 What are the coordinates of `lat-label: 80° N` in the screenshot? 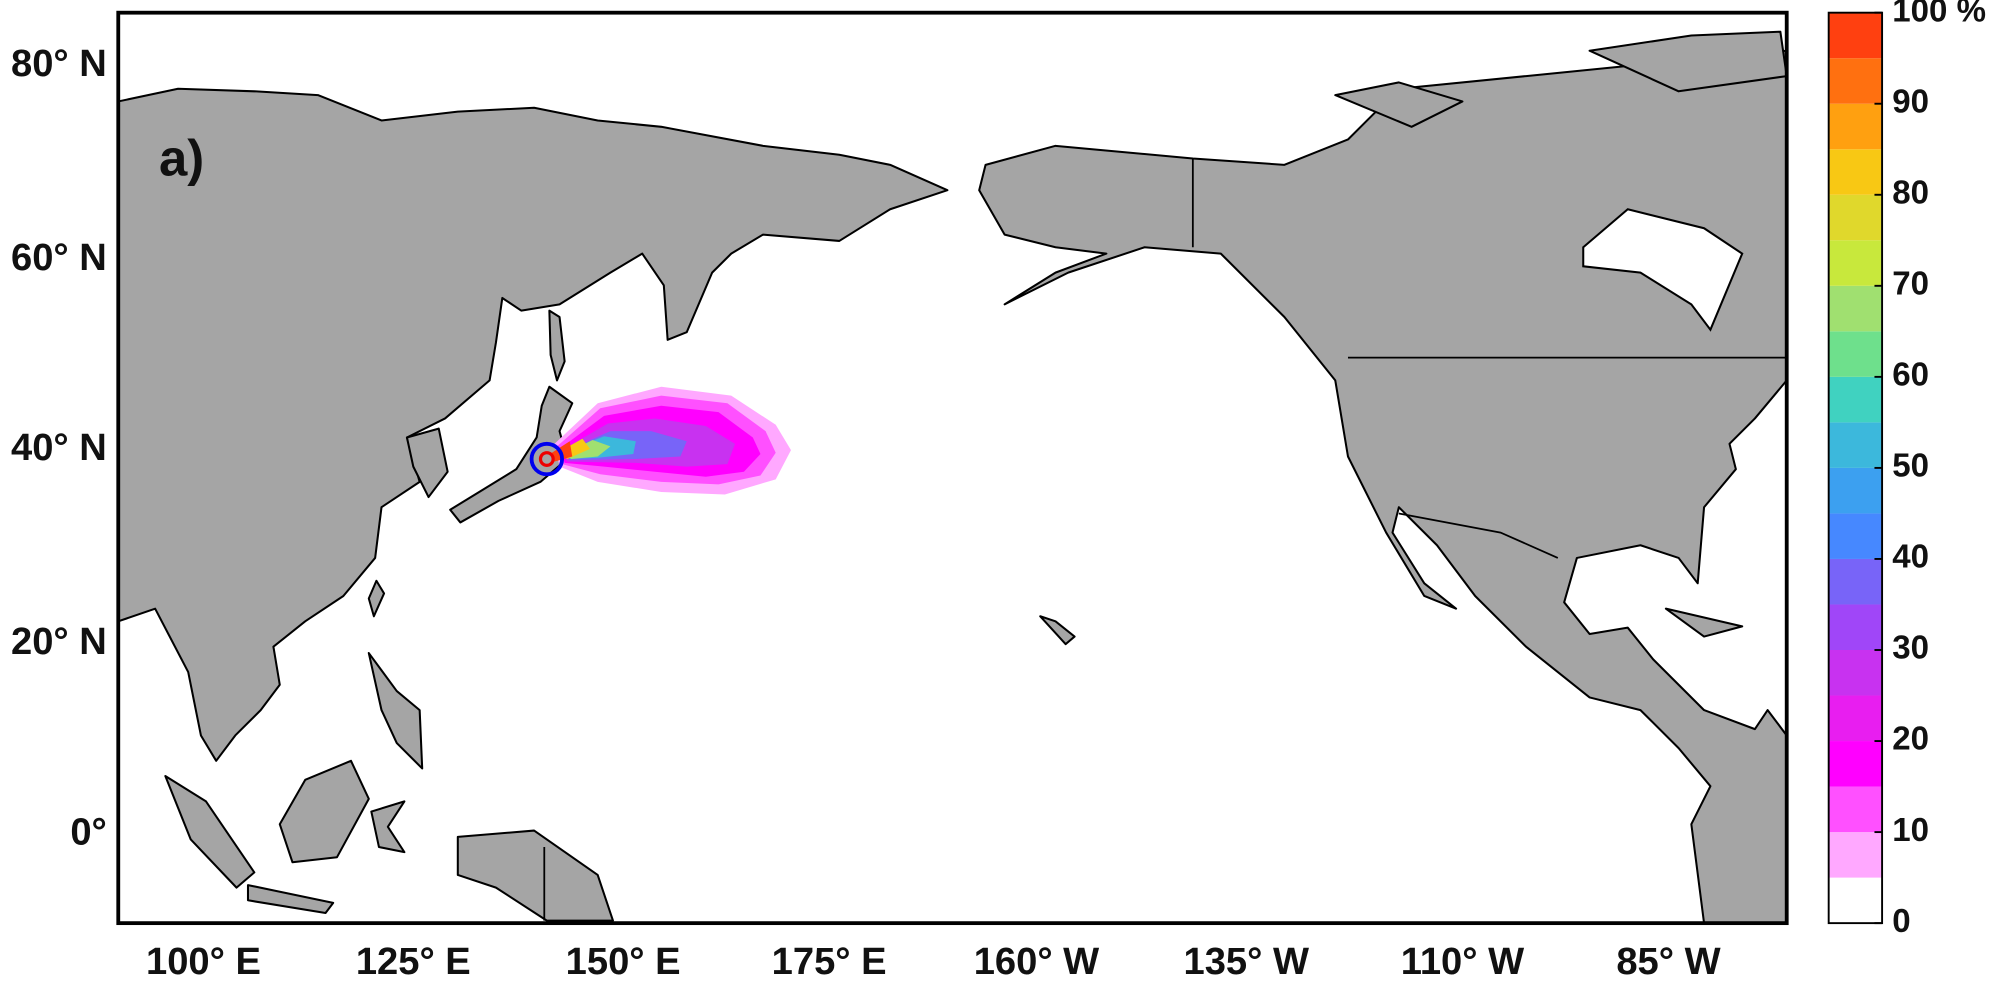 It's located at (59, 64).